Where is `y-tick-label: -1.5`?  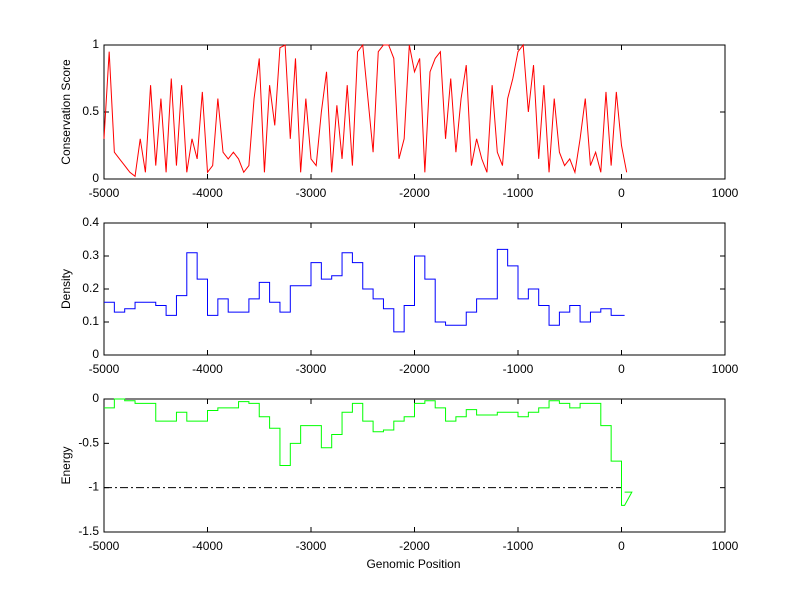 y-tick-label: -1.5 is located at coordinates (88, 531).